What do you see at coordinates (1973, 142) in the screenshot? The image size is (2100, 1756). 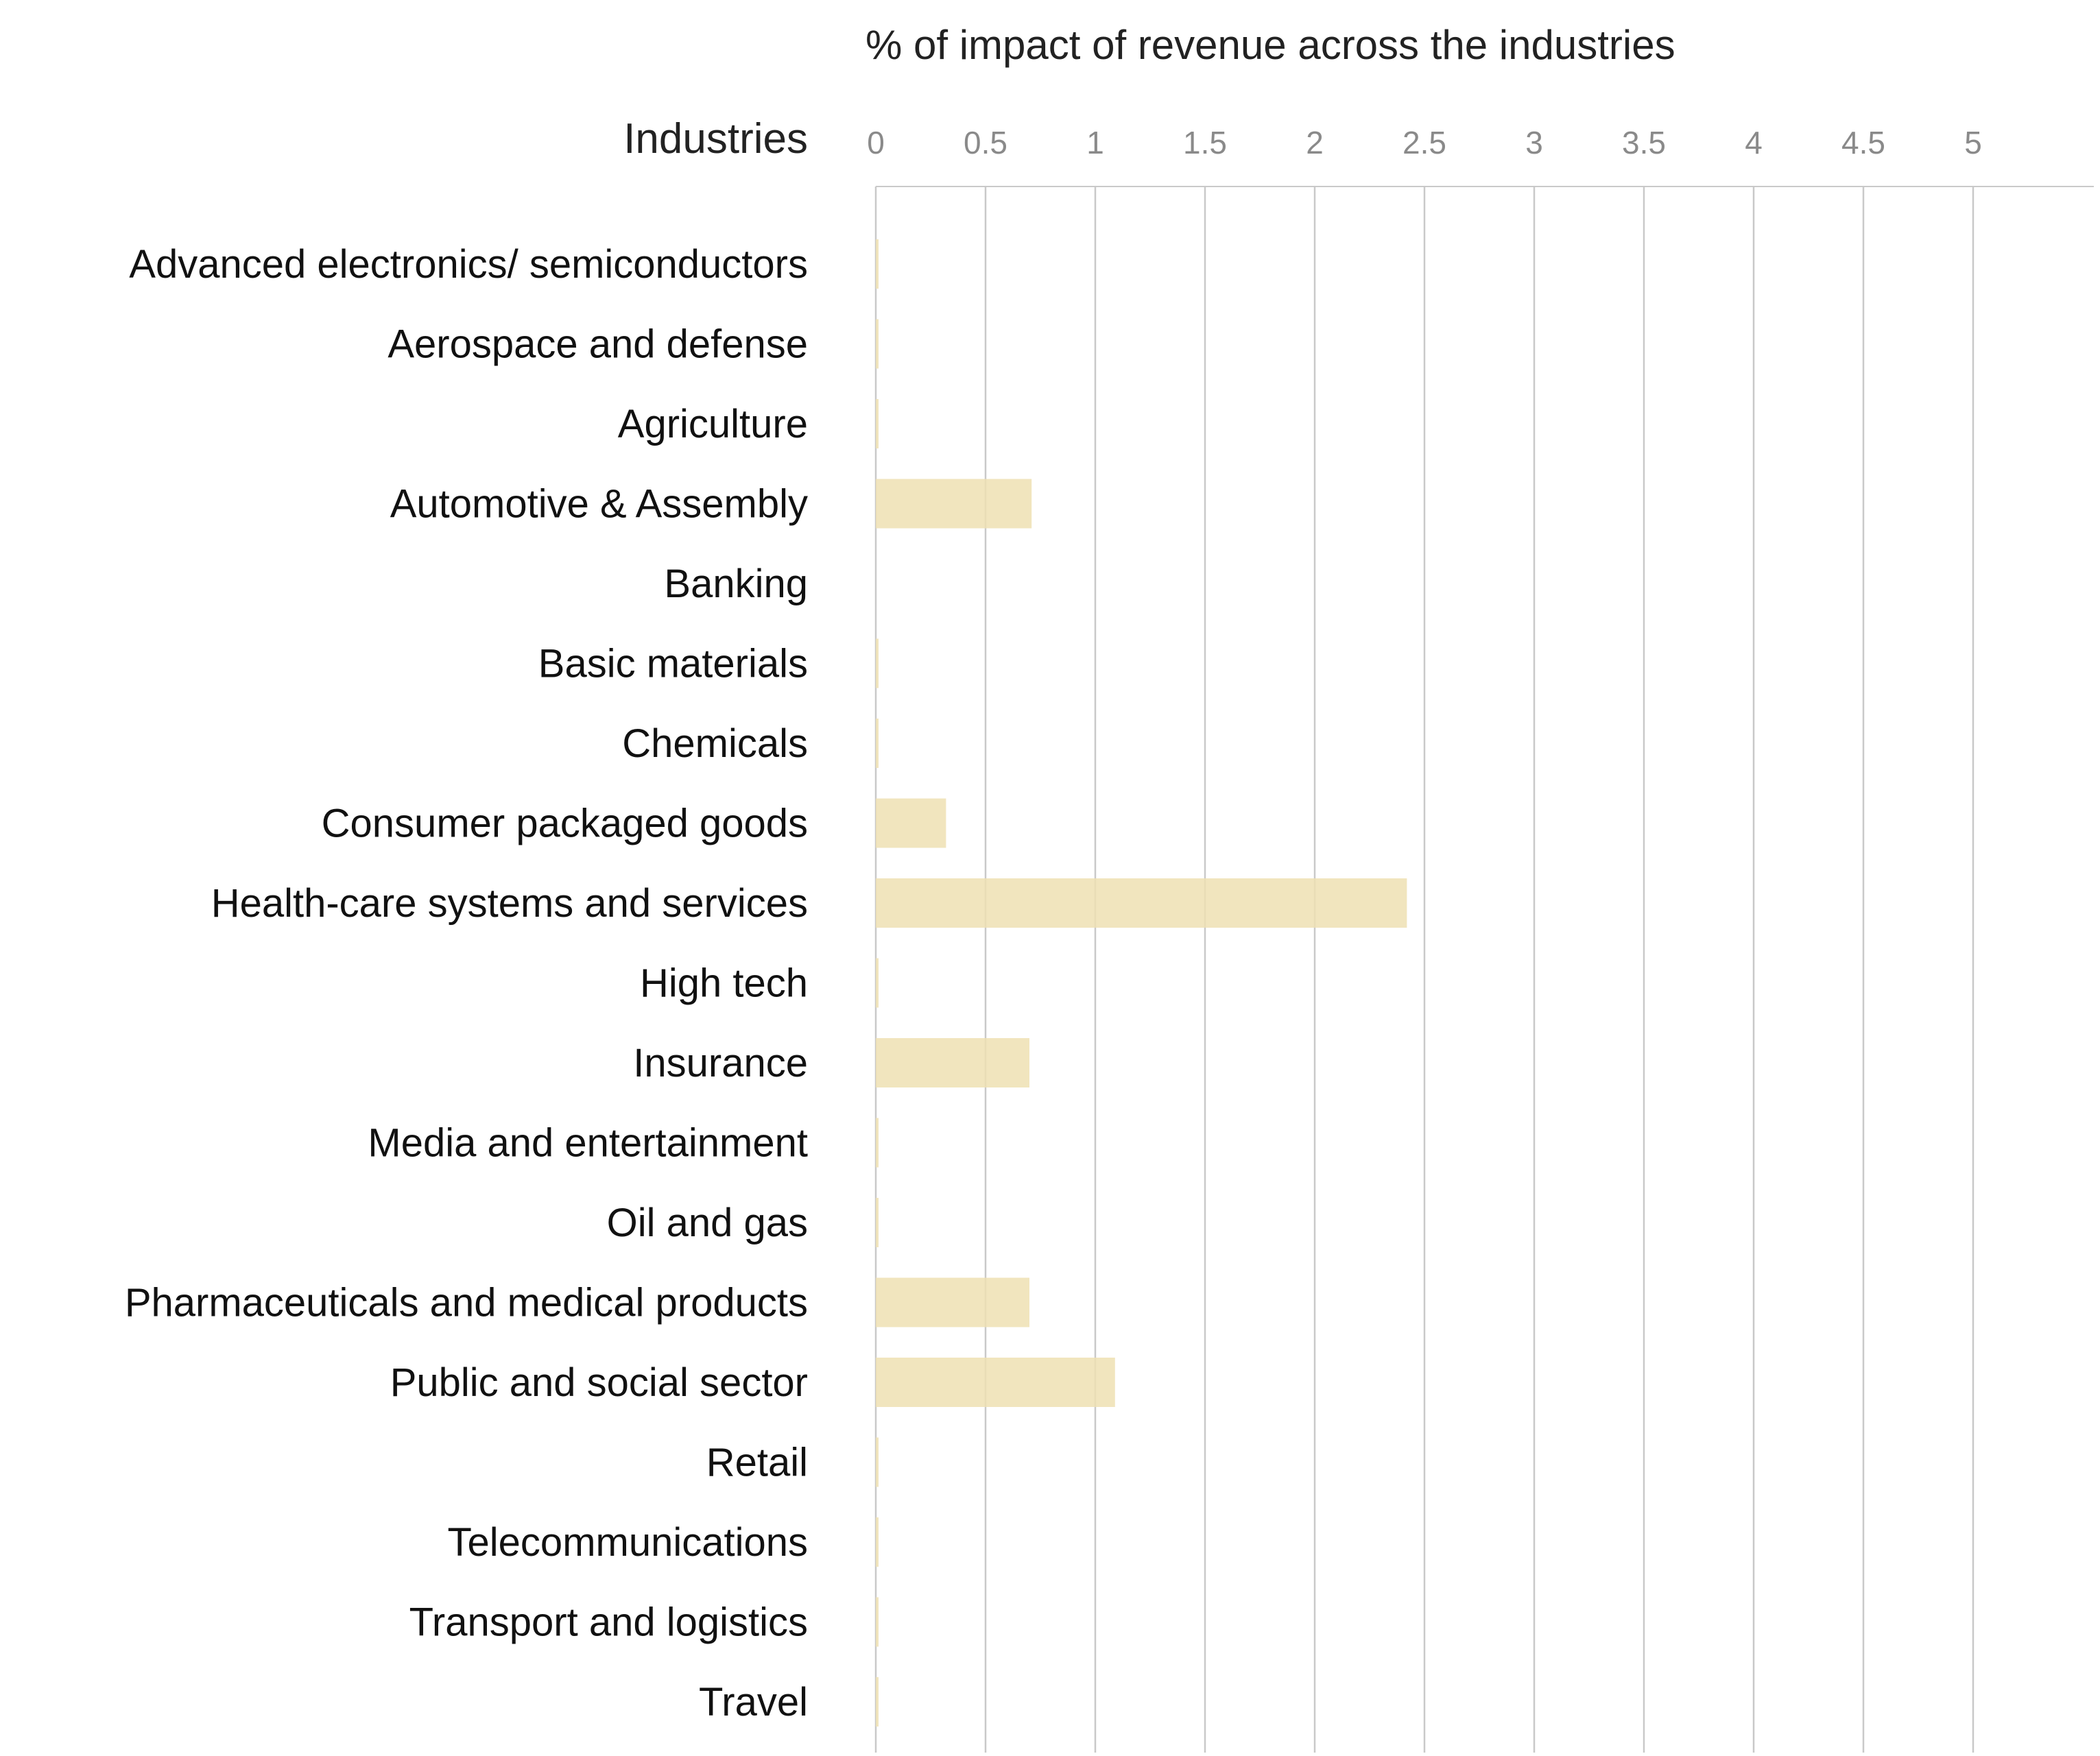 I see `x-tick-label: 5` at bounding box center [1973, 142].